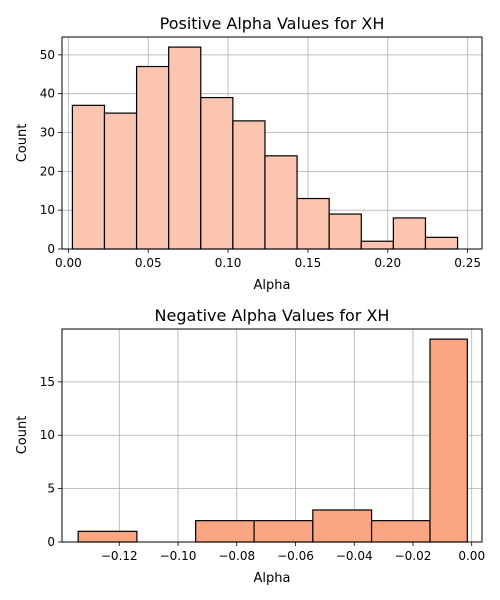 The width and height of the screenshot is (500, 600). I want to click on x-tick-label: −0.06, so click(295, 556).